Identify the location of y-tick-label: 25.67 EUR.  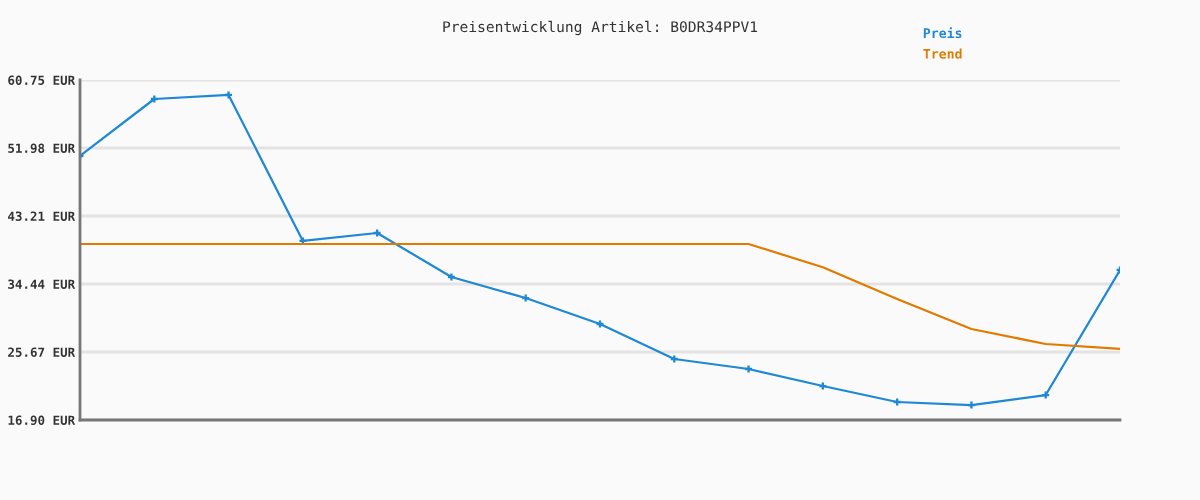
(42, 352).